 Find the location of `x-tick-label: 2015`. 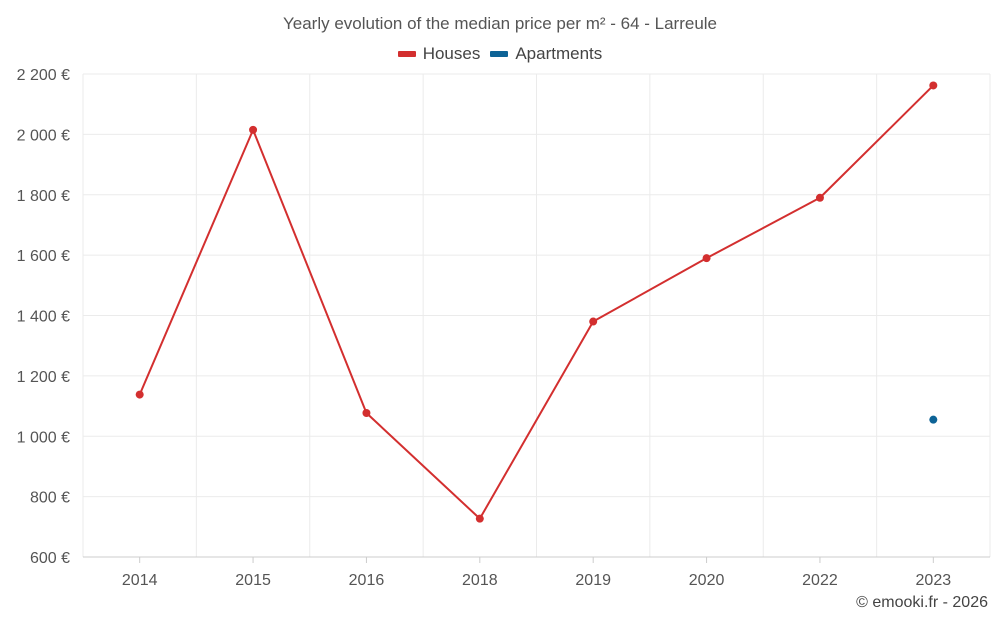

x-tick-label: 2015 is located at coordinates (253, 580).